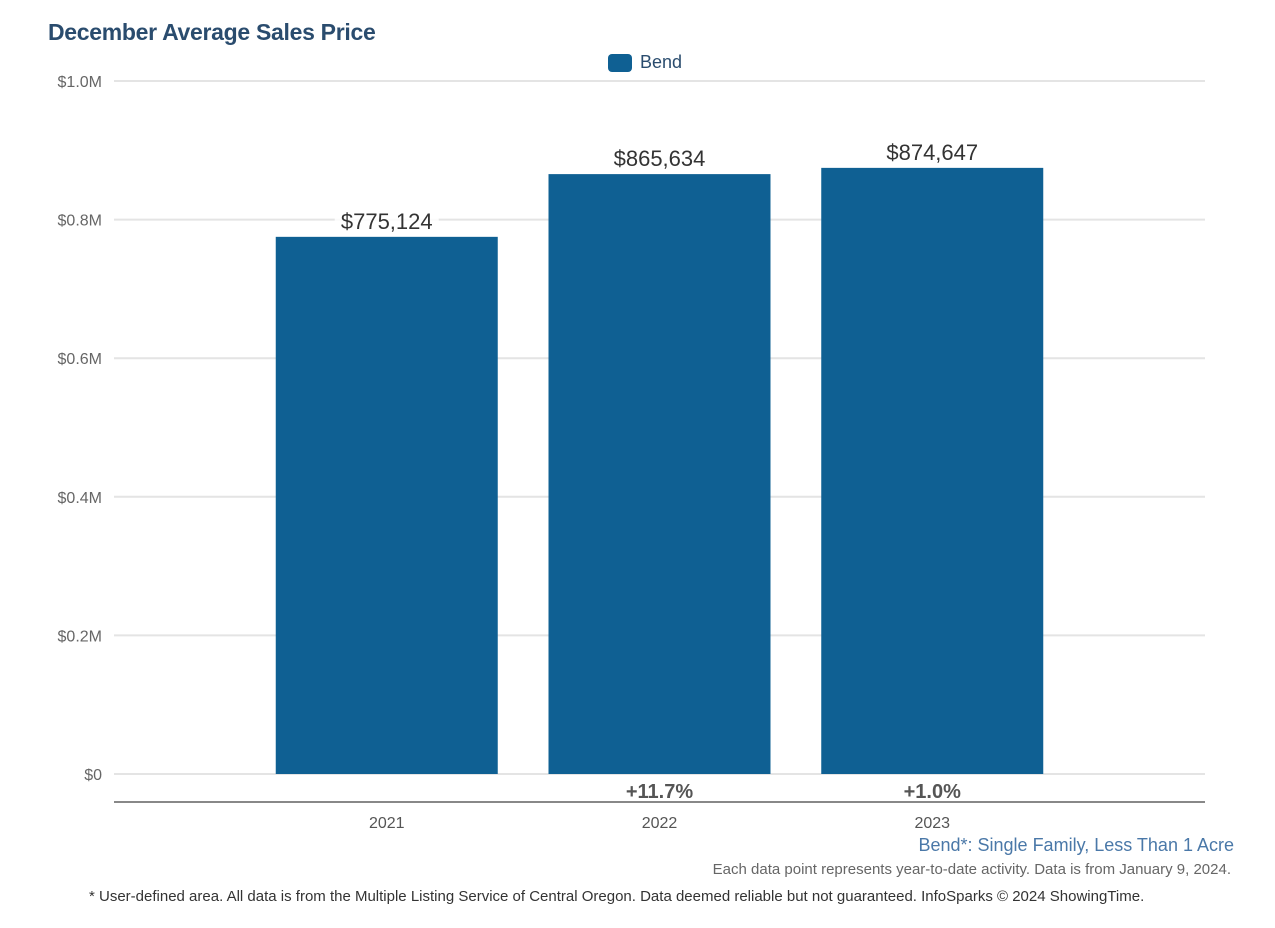 Image resolution: width=1275 pixels, height=928 pixels. What do you see at coordinates (932, 792) in the screenshot?
I see `change-label: +1.0%` at bounding box center [932, 792].